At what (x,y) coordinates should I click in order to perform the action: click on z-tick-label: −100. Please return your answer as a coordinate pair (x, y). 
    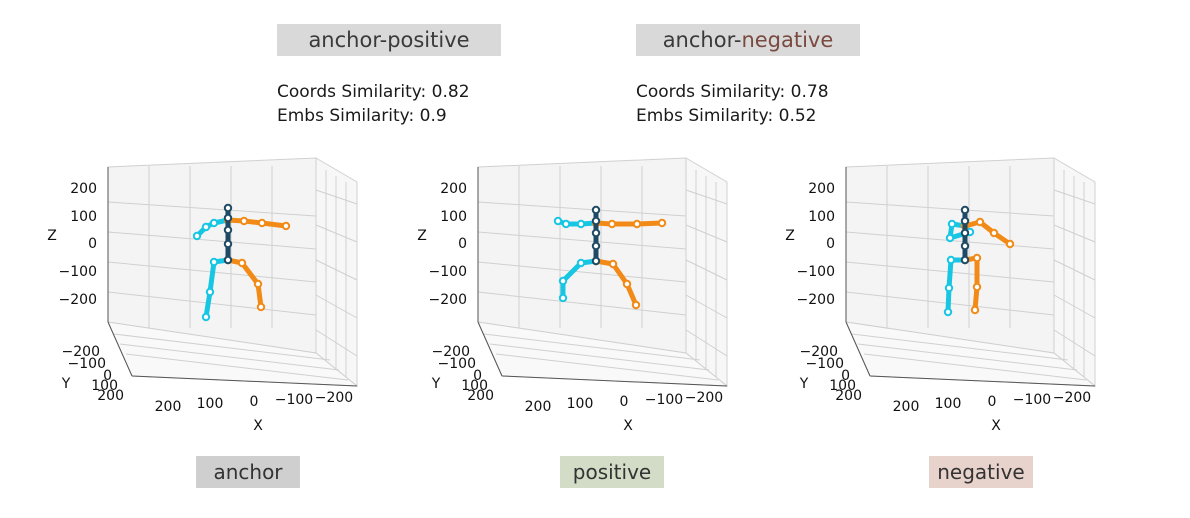
    Looking at the image, I should click on (816, 272).